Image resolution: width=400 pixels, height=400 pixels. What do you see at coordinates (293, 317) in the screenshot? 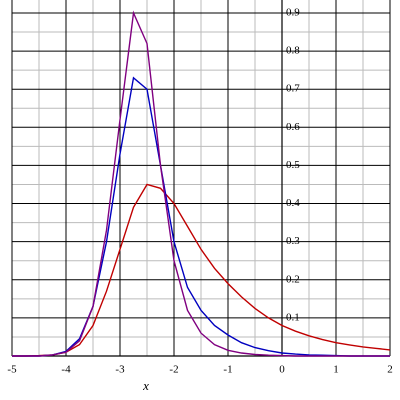
I see `y-tick-label: 0.1` at bounding box center [293, 317].